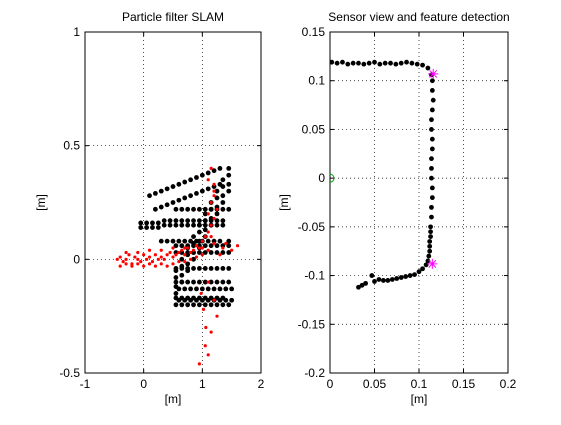 This screenshot has height=425, width=561. I want to click on chart-2-x-tick-label: 0.15, so click(464, 384).